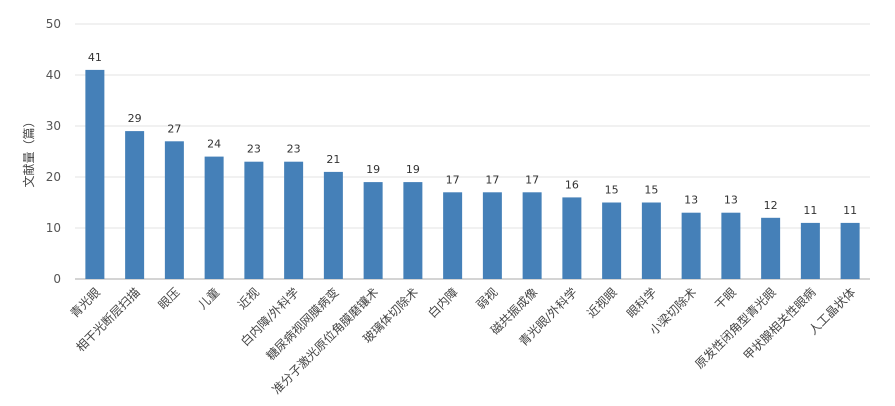  I want to click on data-label: 27, so click(174, 128).